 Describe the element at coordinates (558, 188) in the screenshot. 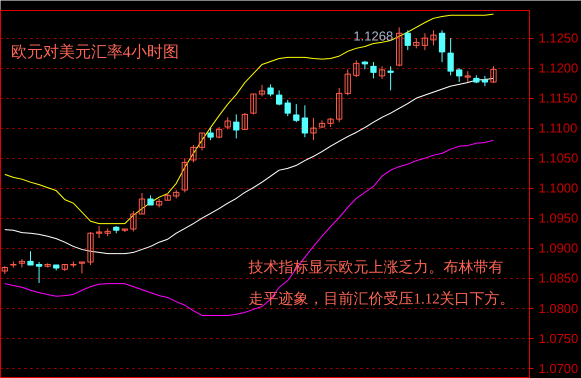

I see `y-tick-label: 1.1000` at that location.